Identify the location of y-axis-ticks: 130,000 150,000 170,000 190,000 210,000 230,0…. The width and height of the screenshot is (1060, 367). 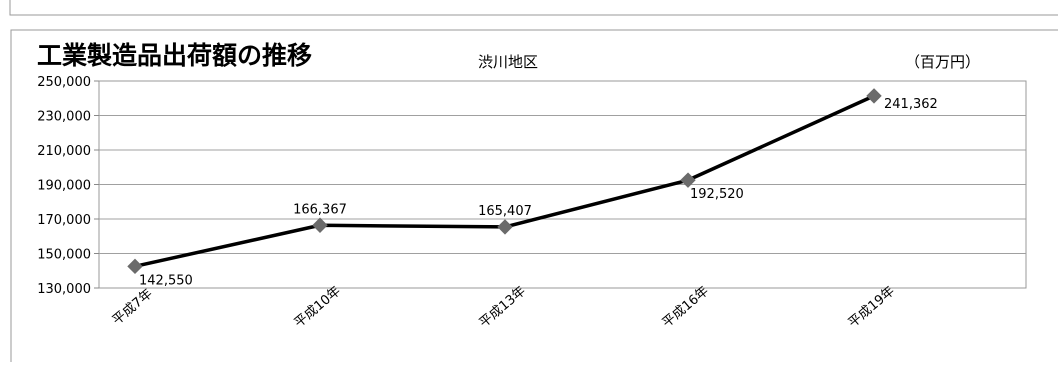
(68, 186).